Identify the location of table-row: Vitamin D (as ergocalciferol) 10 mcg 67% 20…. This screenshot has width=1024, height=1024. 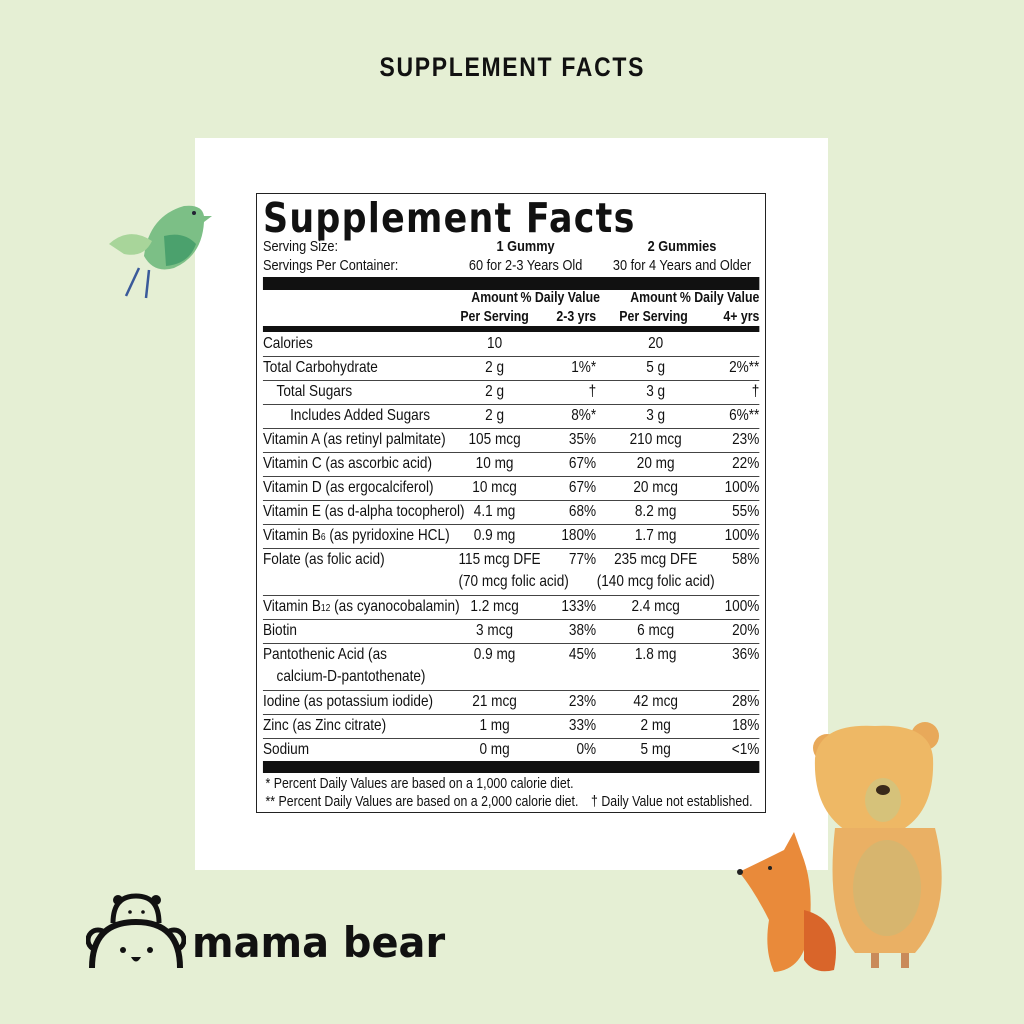
(511, 489).